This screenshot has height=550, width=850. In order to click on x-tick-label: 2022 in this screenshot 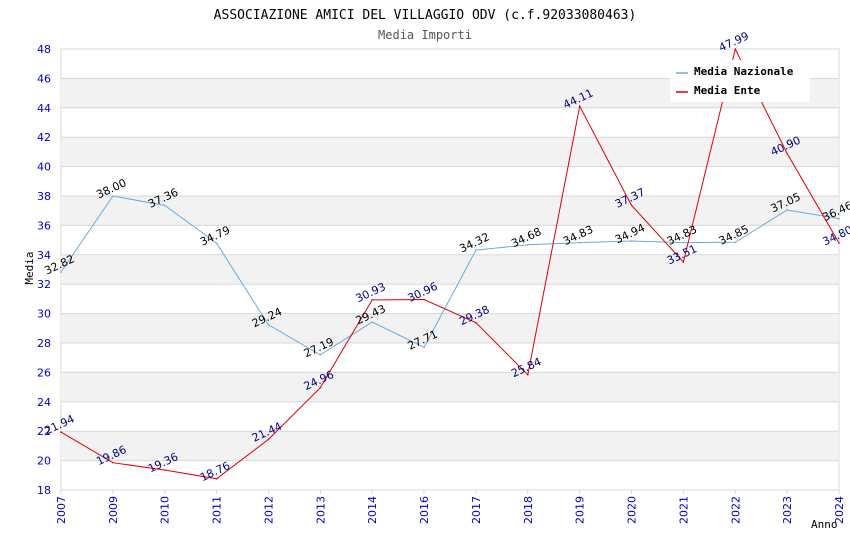, I will do `click(735, 510)`.